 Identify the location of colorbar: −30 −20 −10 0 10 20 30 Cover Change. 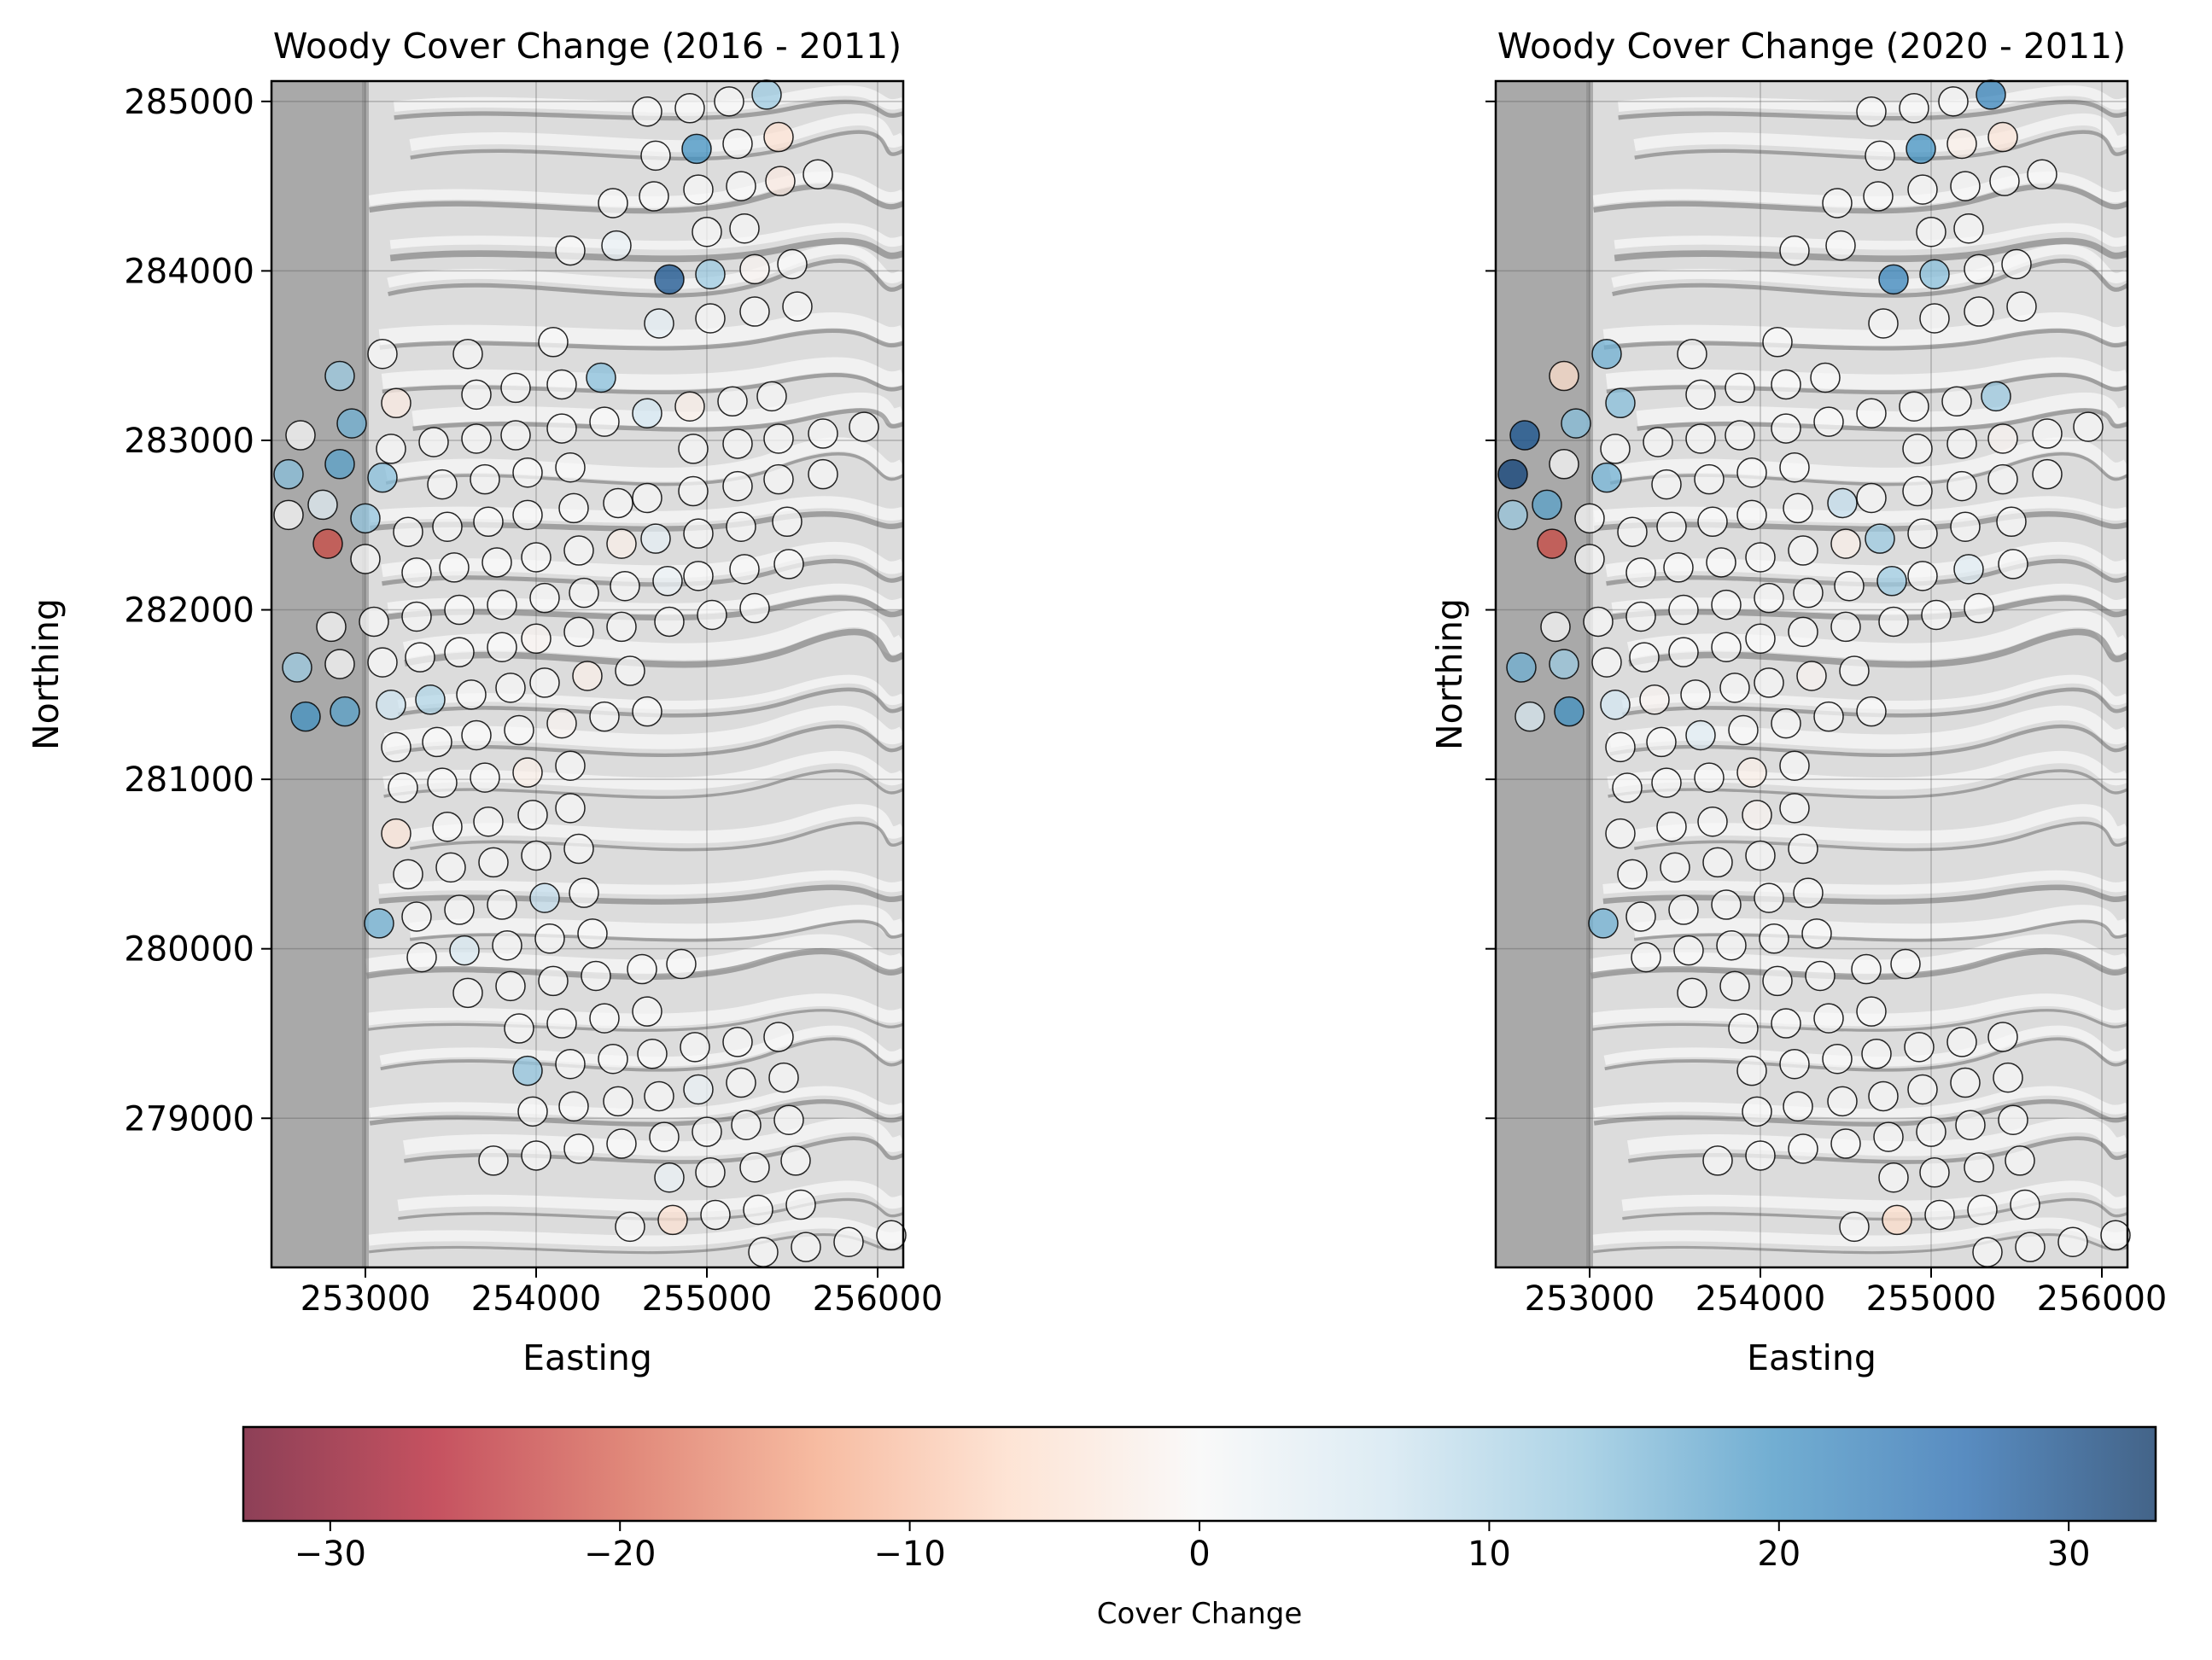
(1200, 1528).